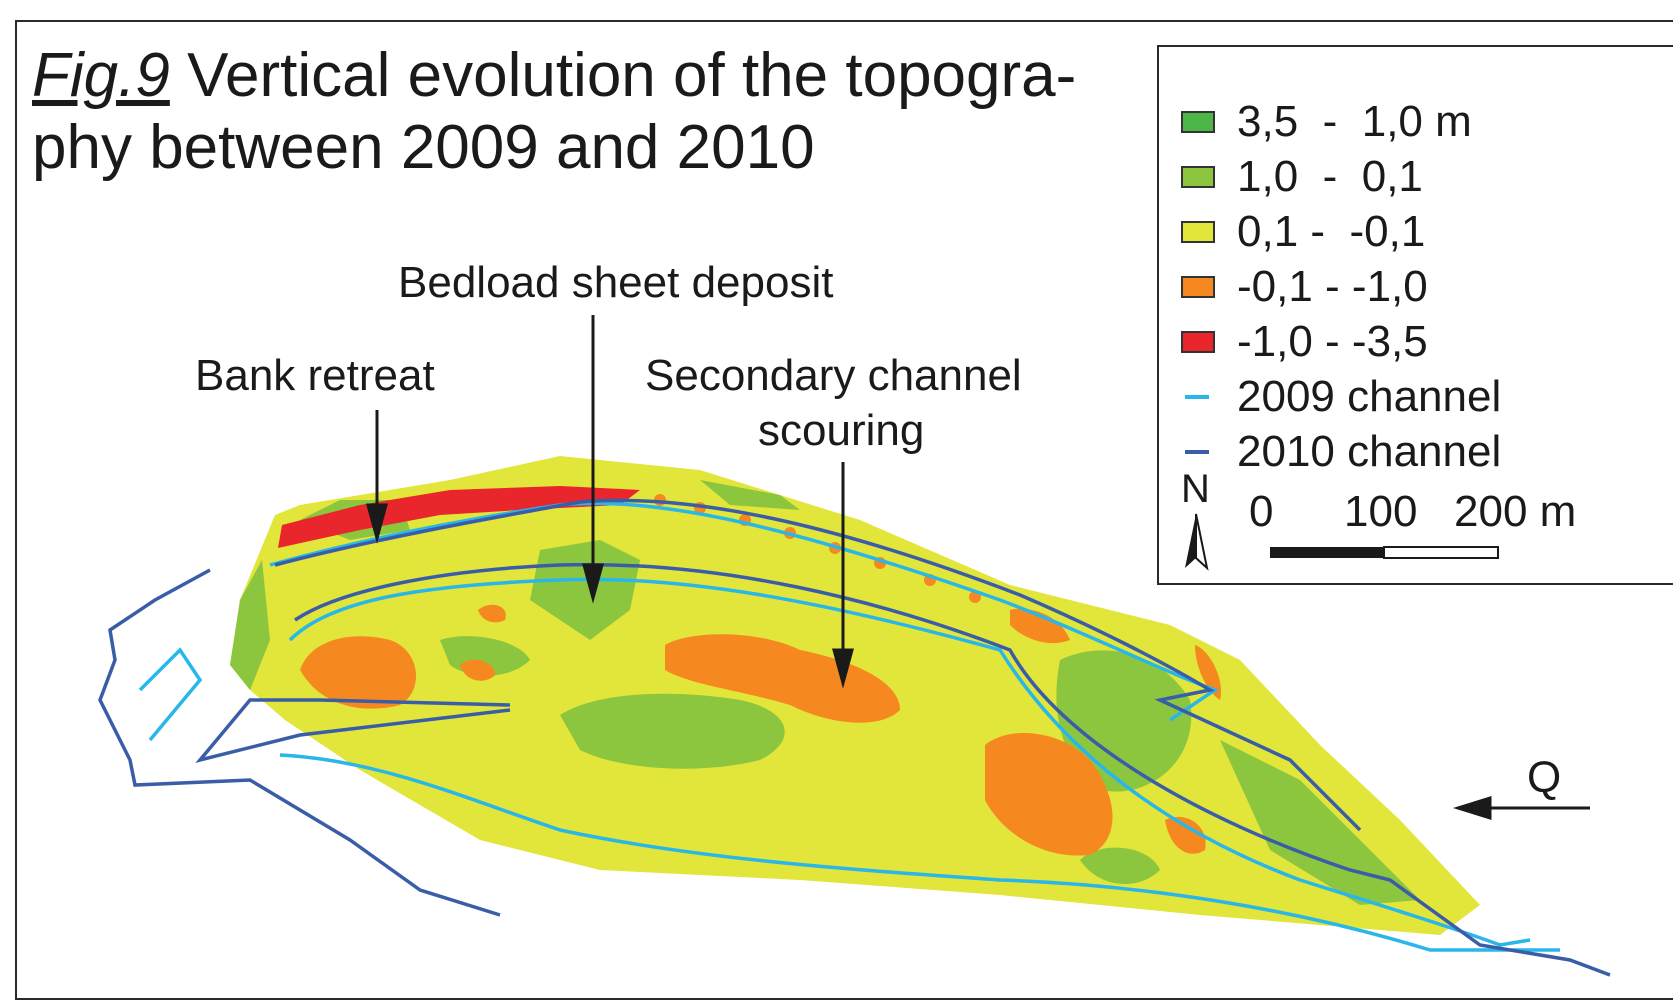 This screenshot has width=1673, height=1000. I want to click on scale-tick-100: 100, so click(1381, 511).